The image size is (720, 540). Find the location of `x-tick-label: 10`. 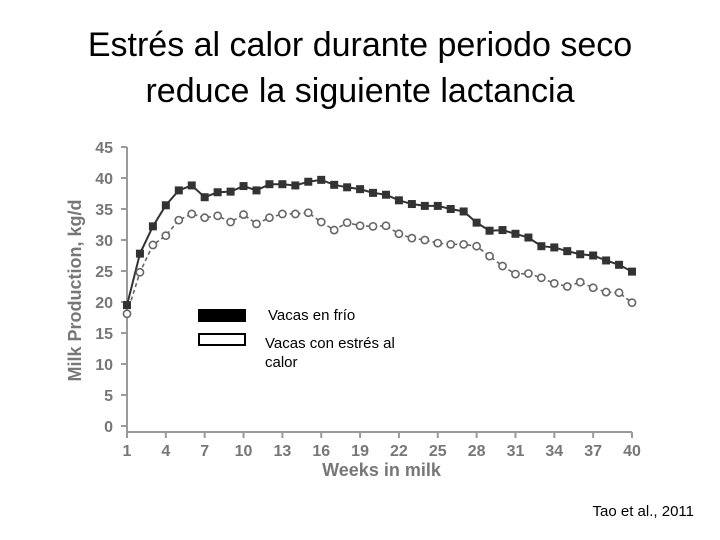

x-tick-label: 10 is located at coordinates (244, 451).